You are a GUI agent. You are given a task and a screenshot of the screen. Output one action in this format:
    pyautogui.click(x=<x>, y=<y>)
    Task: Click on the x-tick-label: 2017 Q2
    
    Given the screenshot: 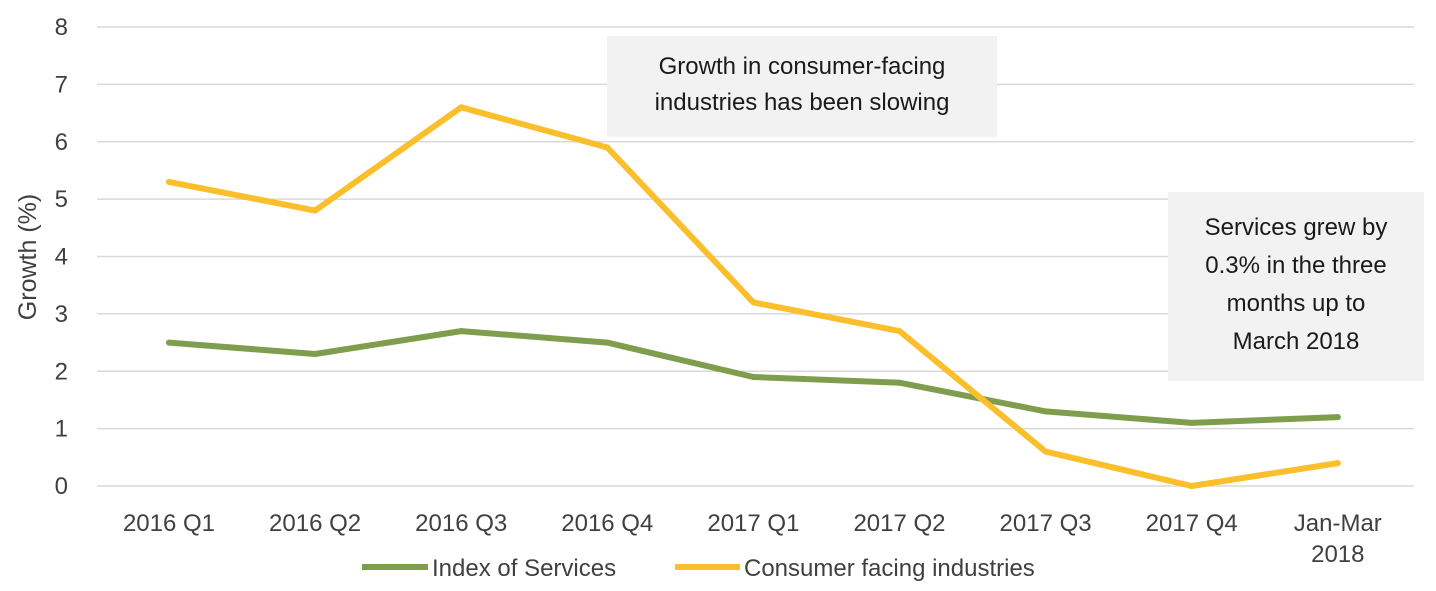 What is the action you would take?
    pyautogui.click(x=899, y=523)
    